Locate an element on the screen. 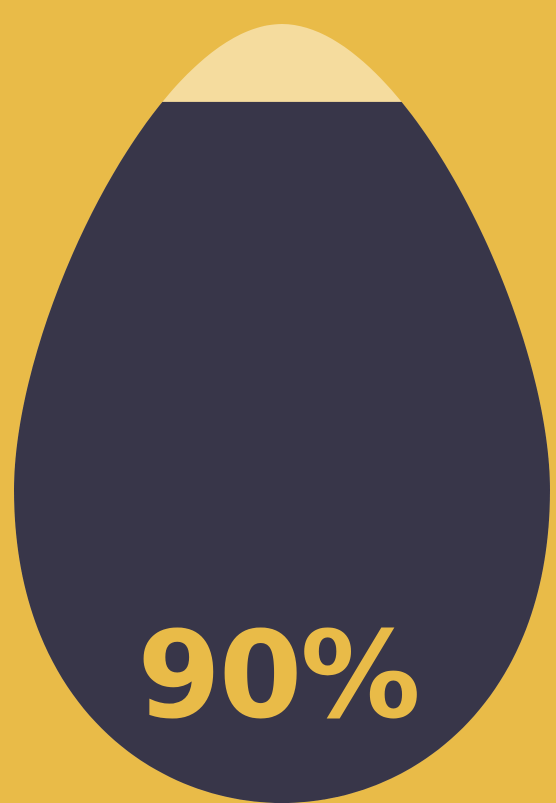 The width and height of the screenshot is (556, 803). progress-percent-label: 90% is located at coordinates (278, 676).